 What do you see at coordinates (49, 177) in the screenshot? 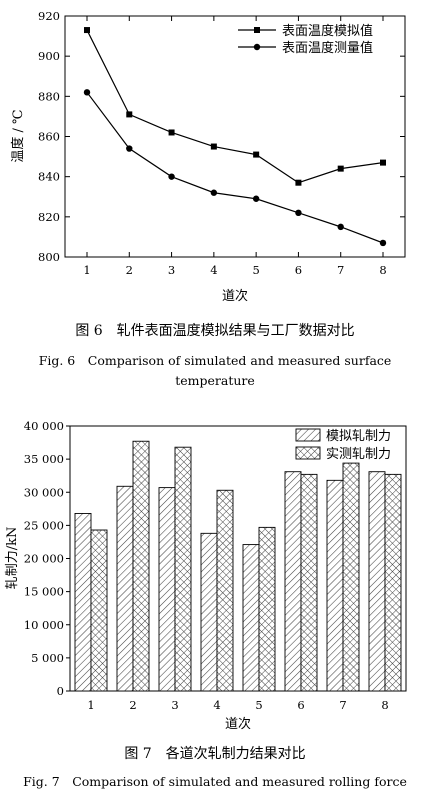
I see `y-tick-label: 840` at bounding box center [49, 177].